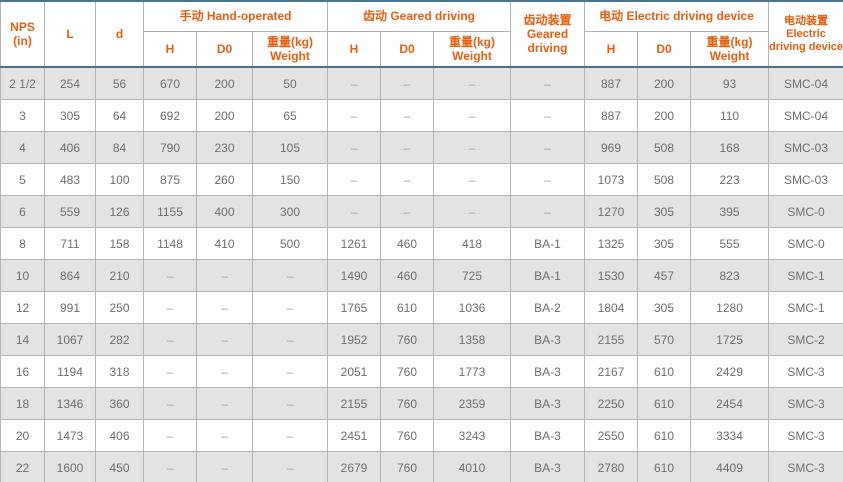 The height and width of the screenshot is (482, 843). What do you see at coordinates (664, 147) in the screenshot?
I see `table-cell: 508` at bounding box center [664, 147].